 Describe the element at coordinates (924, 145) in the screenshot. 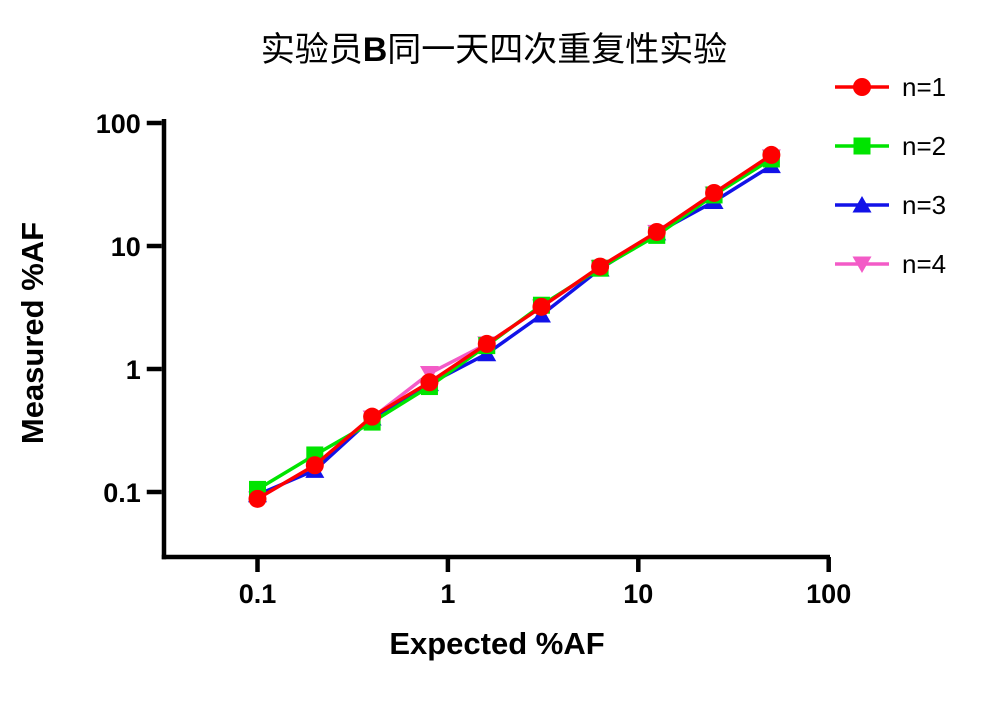

I see `legend-label: n=2` at that location.